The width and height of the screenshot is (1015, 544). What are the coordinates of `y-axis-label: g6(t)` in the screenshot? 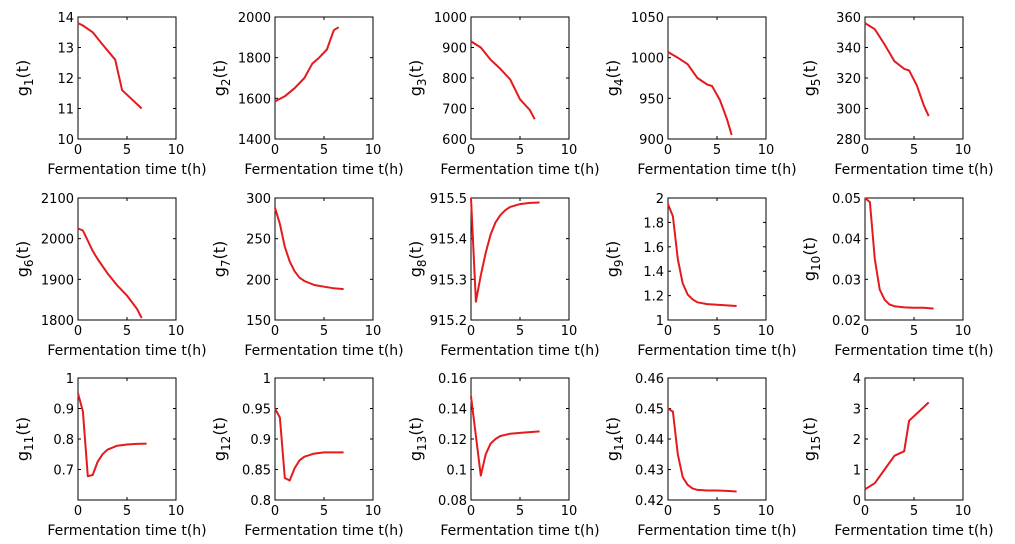 It's located at (24, 259).